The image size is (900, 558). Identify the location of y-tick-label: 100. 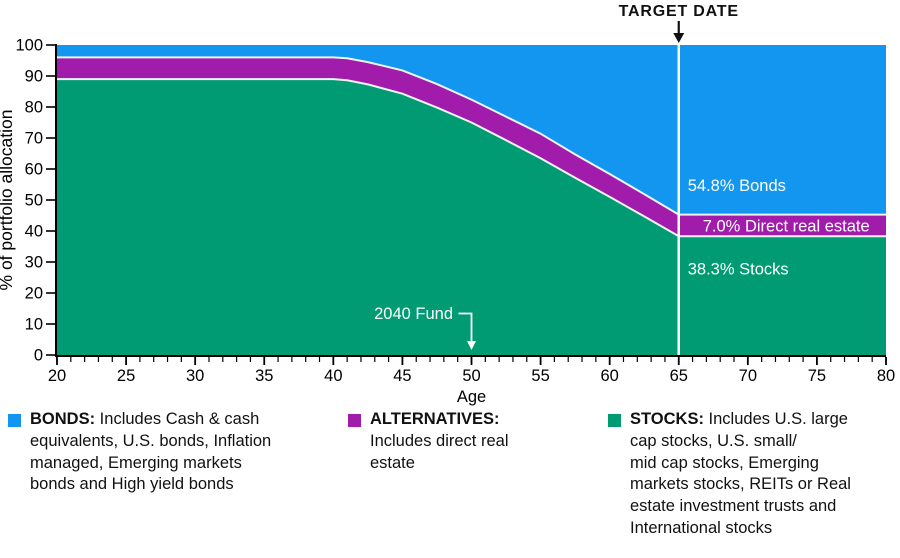
(29, 46).